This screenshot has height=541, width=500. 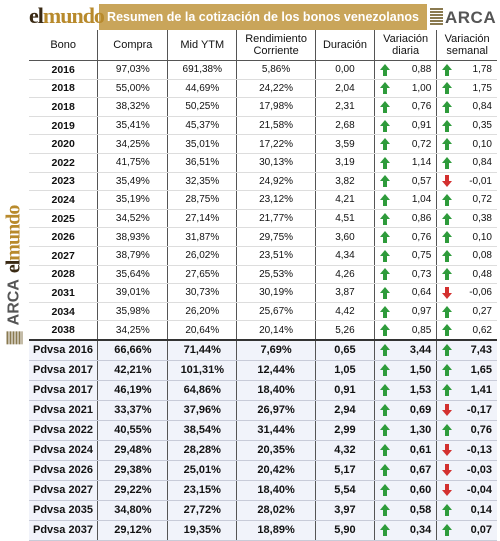 I want to click on variation-value: 0,07, so click(x=481, y=530).